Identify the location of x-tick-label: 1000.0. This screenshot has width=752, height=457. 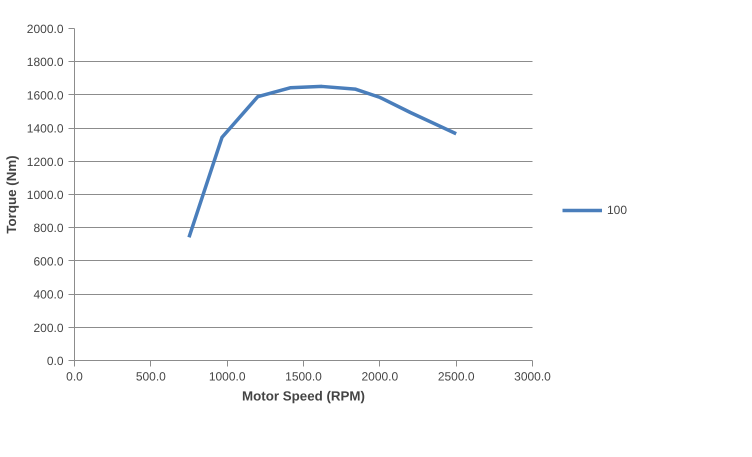
(227, 377).